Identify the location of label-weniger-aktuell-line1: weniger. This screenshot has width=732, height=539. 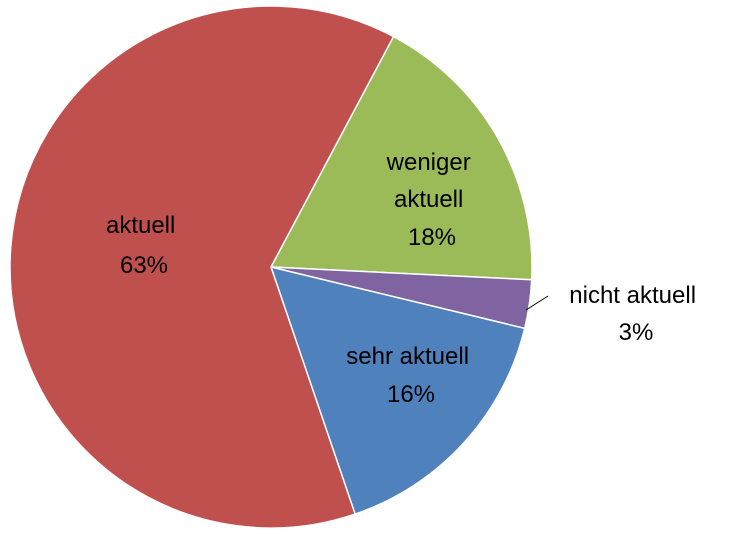
(428, 162).